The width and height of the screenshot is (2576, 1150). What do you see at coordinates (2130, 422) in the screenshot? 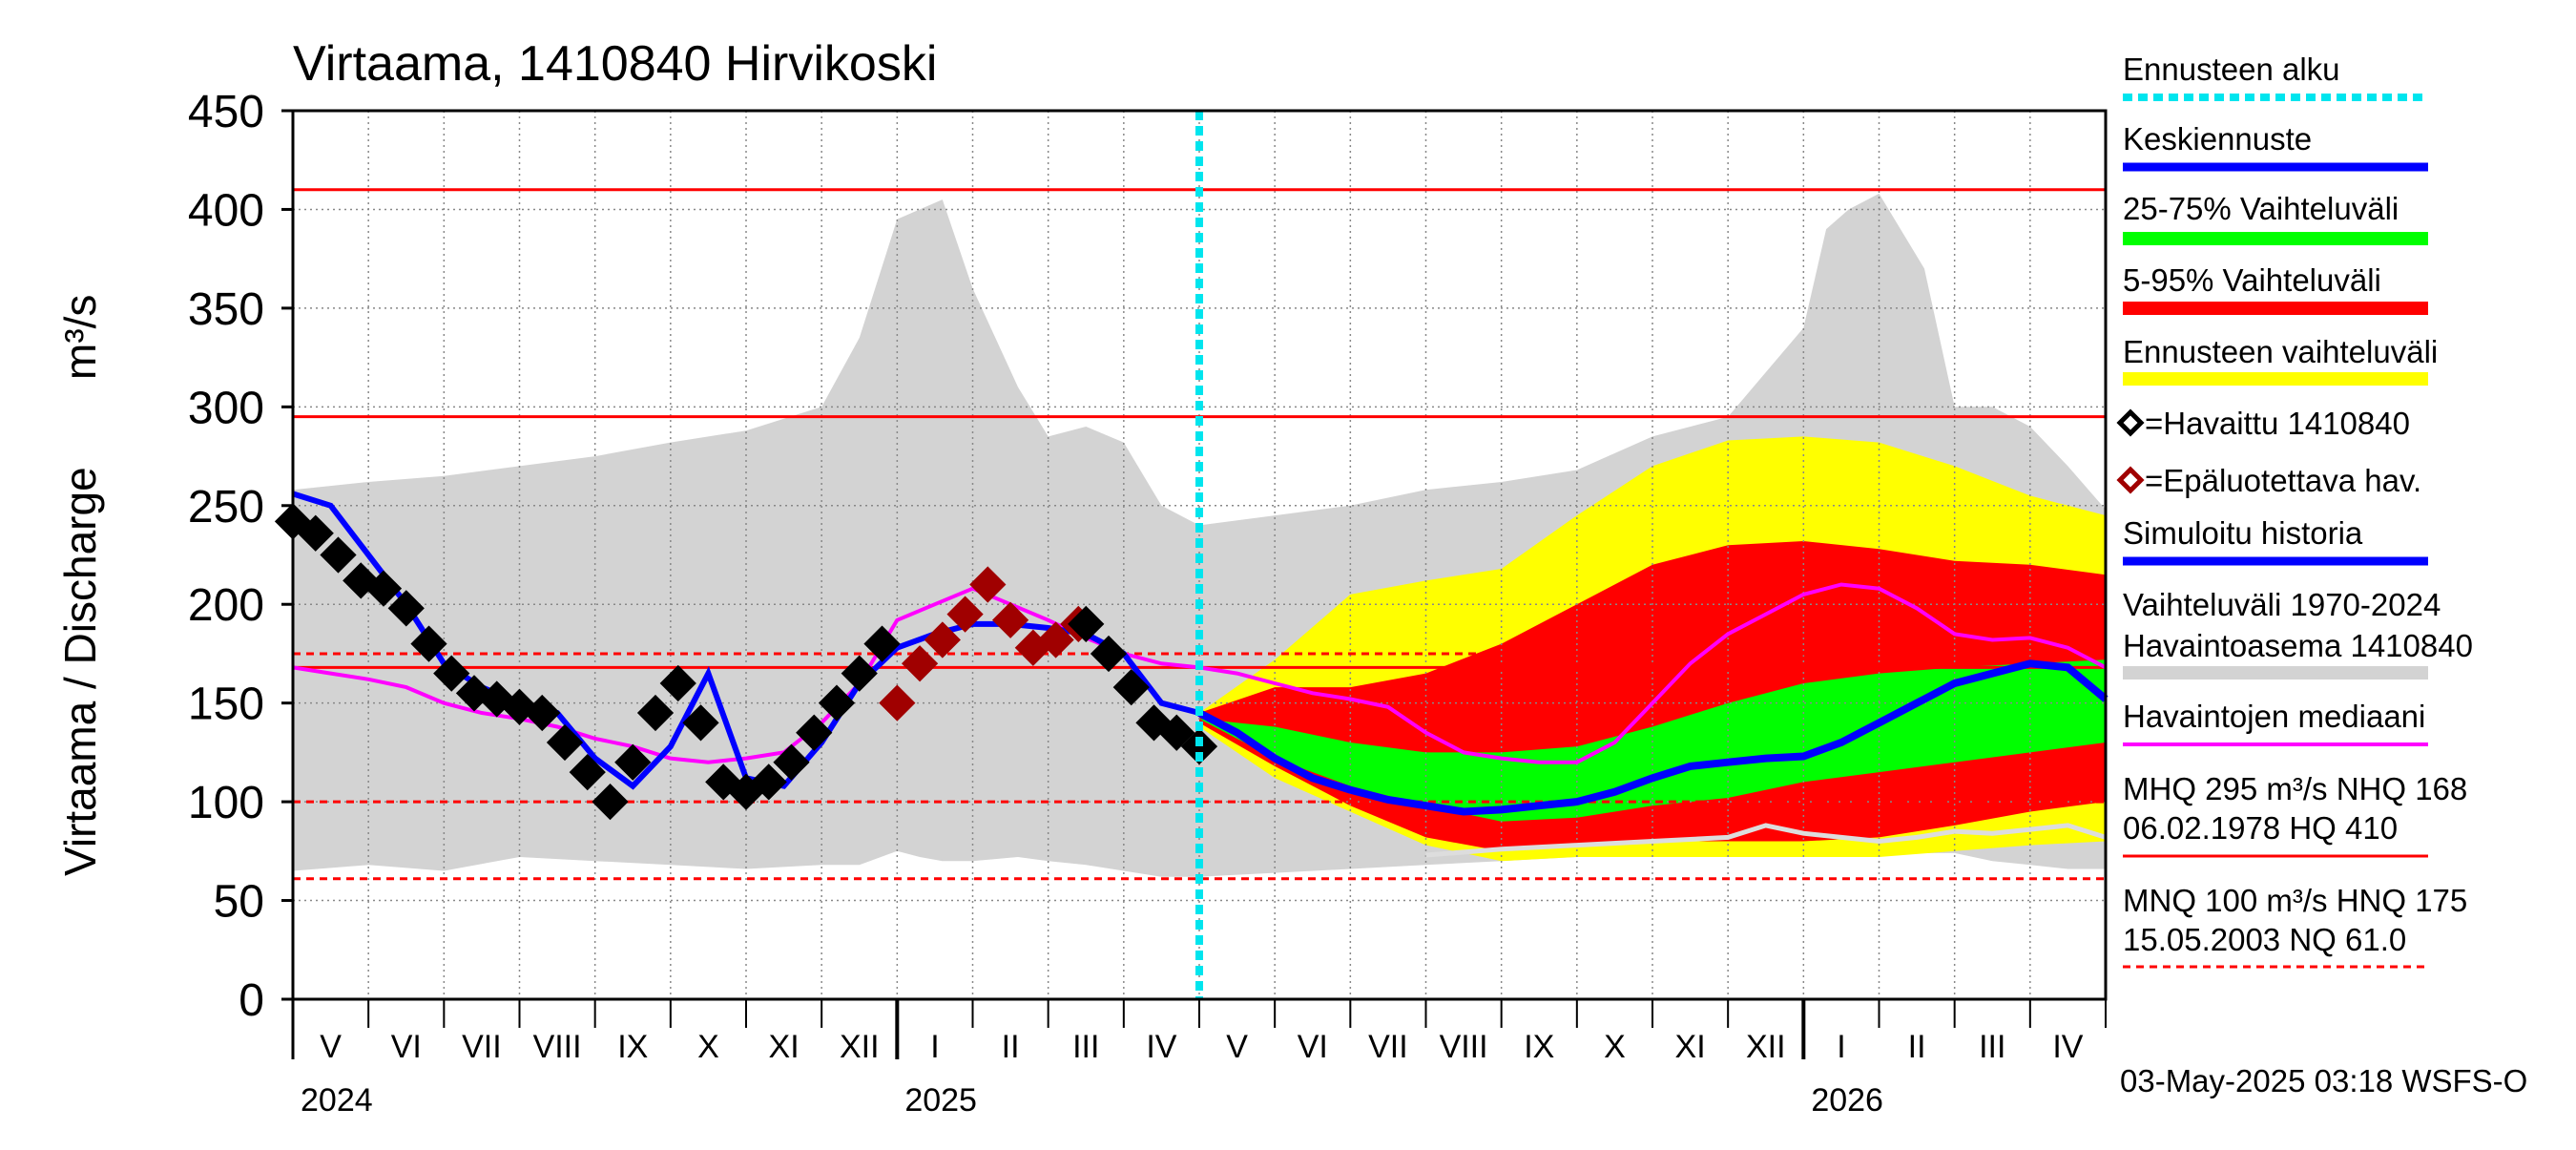
I see `legend-observed-marker` at bounding box center [2130, 422].